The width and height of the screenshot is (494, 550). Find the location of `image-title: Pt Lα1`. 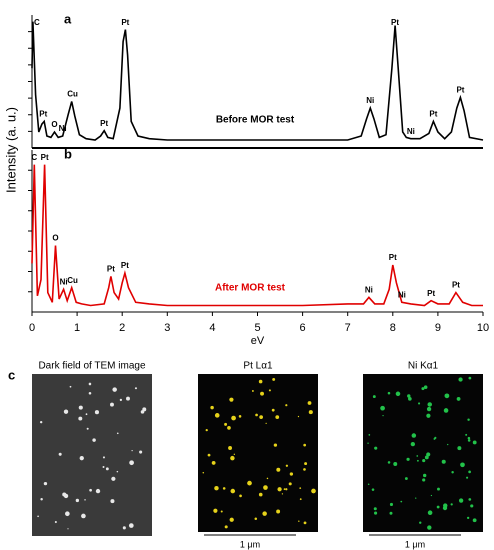

image-title: Pt Lα1 is located at coordinates (258, 366).